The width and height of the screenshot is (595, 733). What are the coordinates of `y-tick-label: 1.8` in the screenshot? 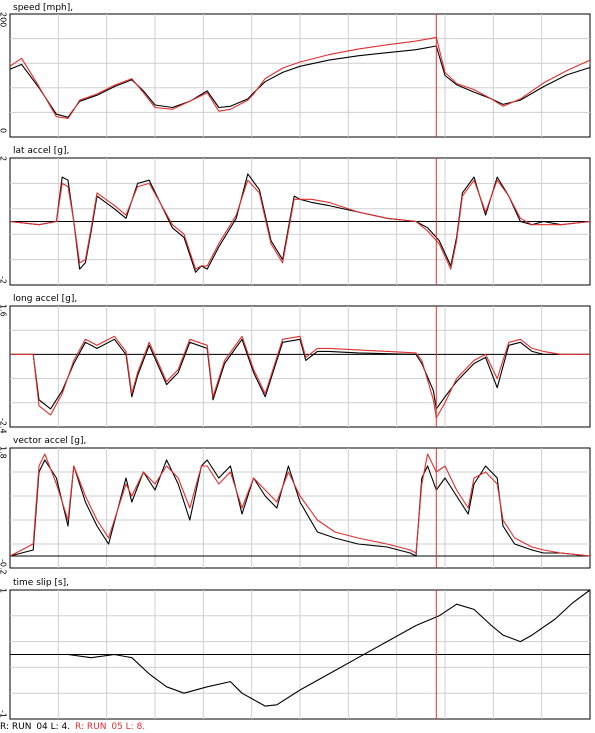 It's located at (4, 452).